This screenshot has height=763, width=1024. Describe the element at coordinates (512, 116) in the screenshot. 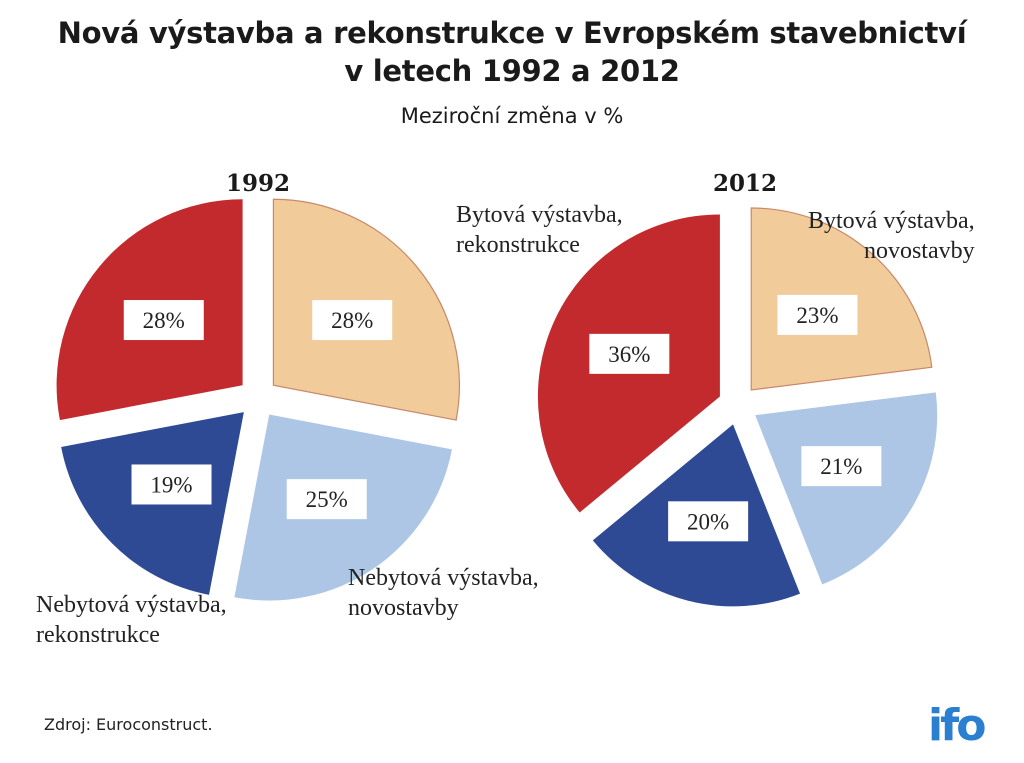

I see `chart-subtitle: Meziroční změna v %` at that location.